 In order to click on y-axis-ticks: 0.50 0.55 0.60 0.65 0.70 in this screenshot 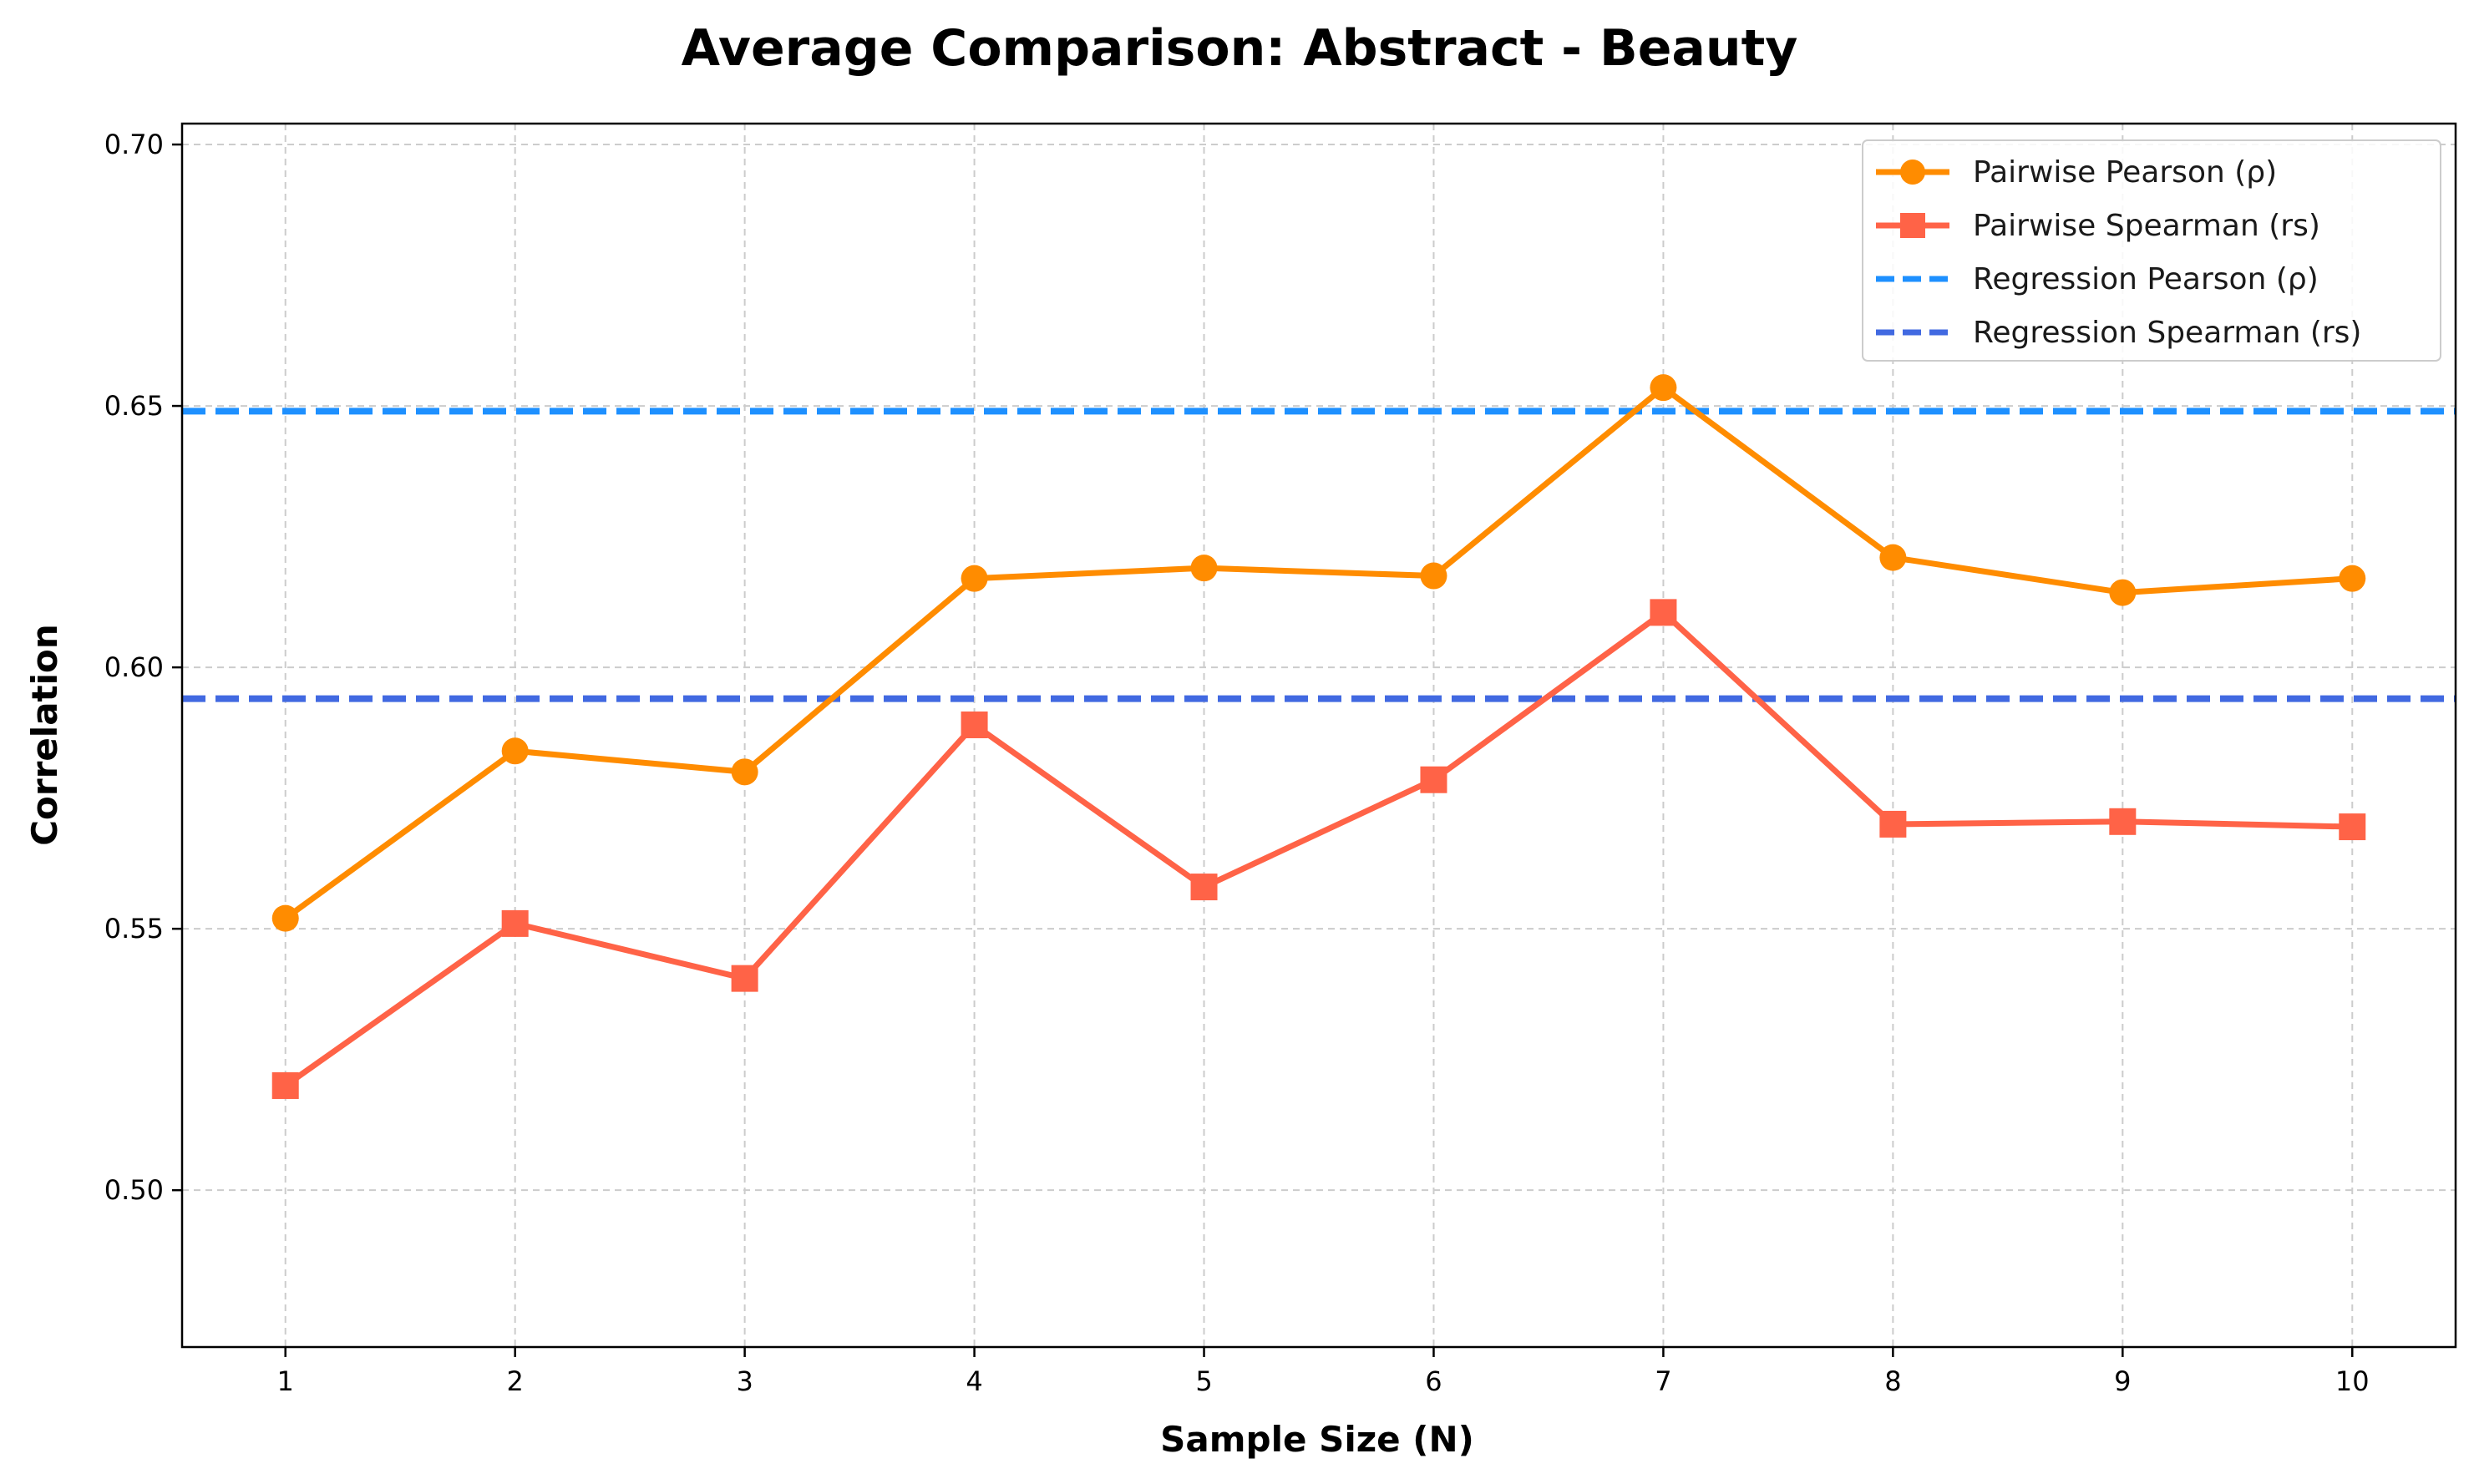, I will do `click(143, 667)`.